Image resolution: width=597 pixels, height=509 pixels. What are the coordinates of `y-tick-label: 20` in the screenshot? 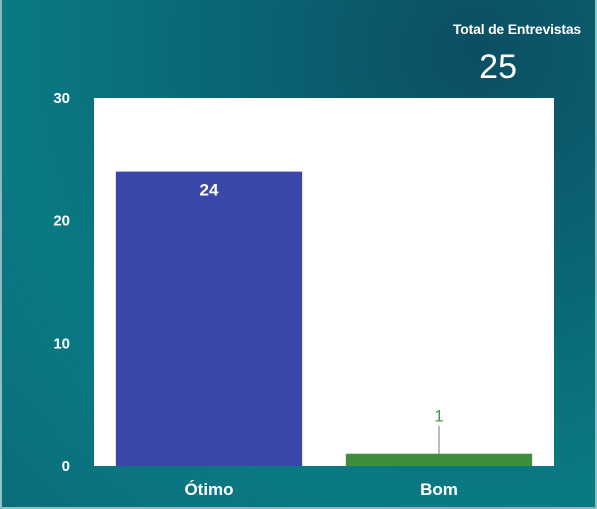 It's located at (61, 221).